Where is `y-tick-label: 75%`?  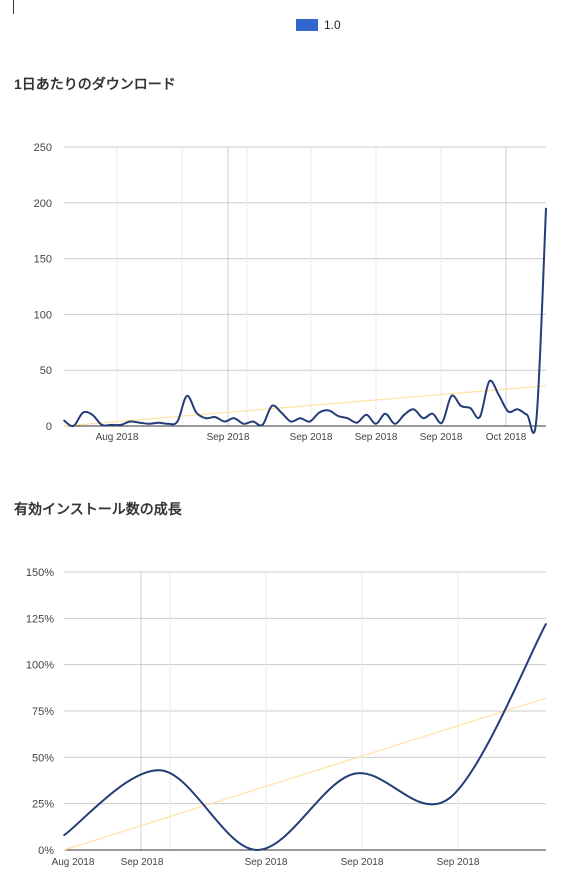
y-tick-label: 75% is located at coordinates (43, 712).